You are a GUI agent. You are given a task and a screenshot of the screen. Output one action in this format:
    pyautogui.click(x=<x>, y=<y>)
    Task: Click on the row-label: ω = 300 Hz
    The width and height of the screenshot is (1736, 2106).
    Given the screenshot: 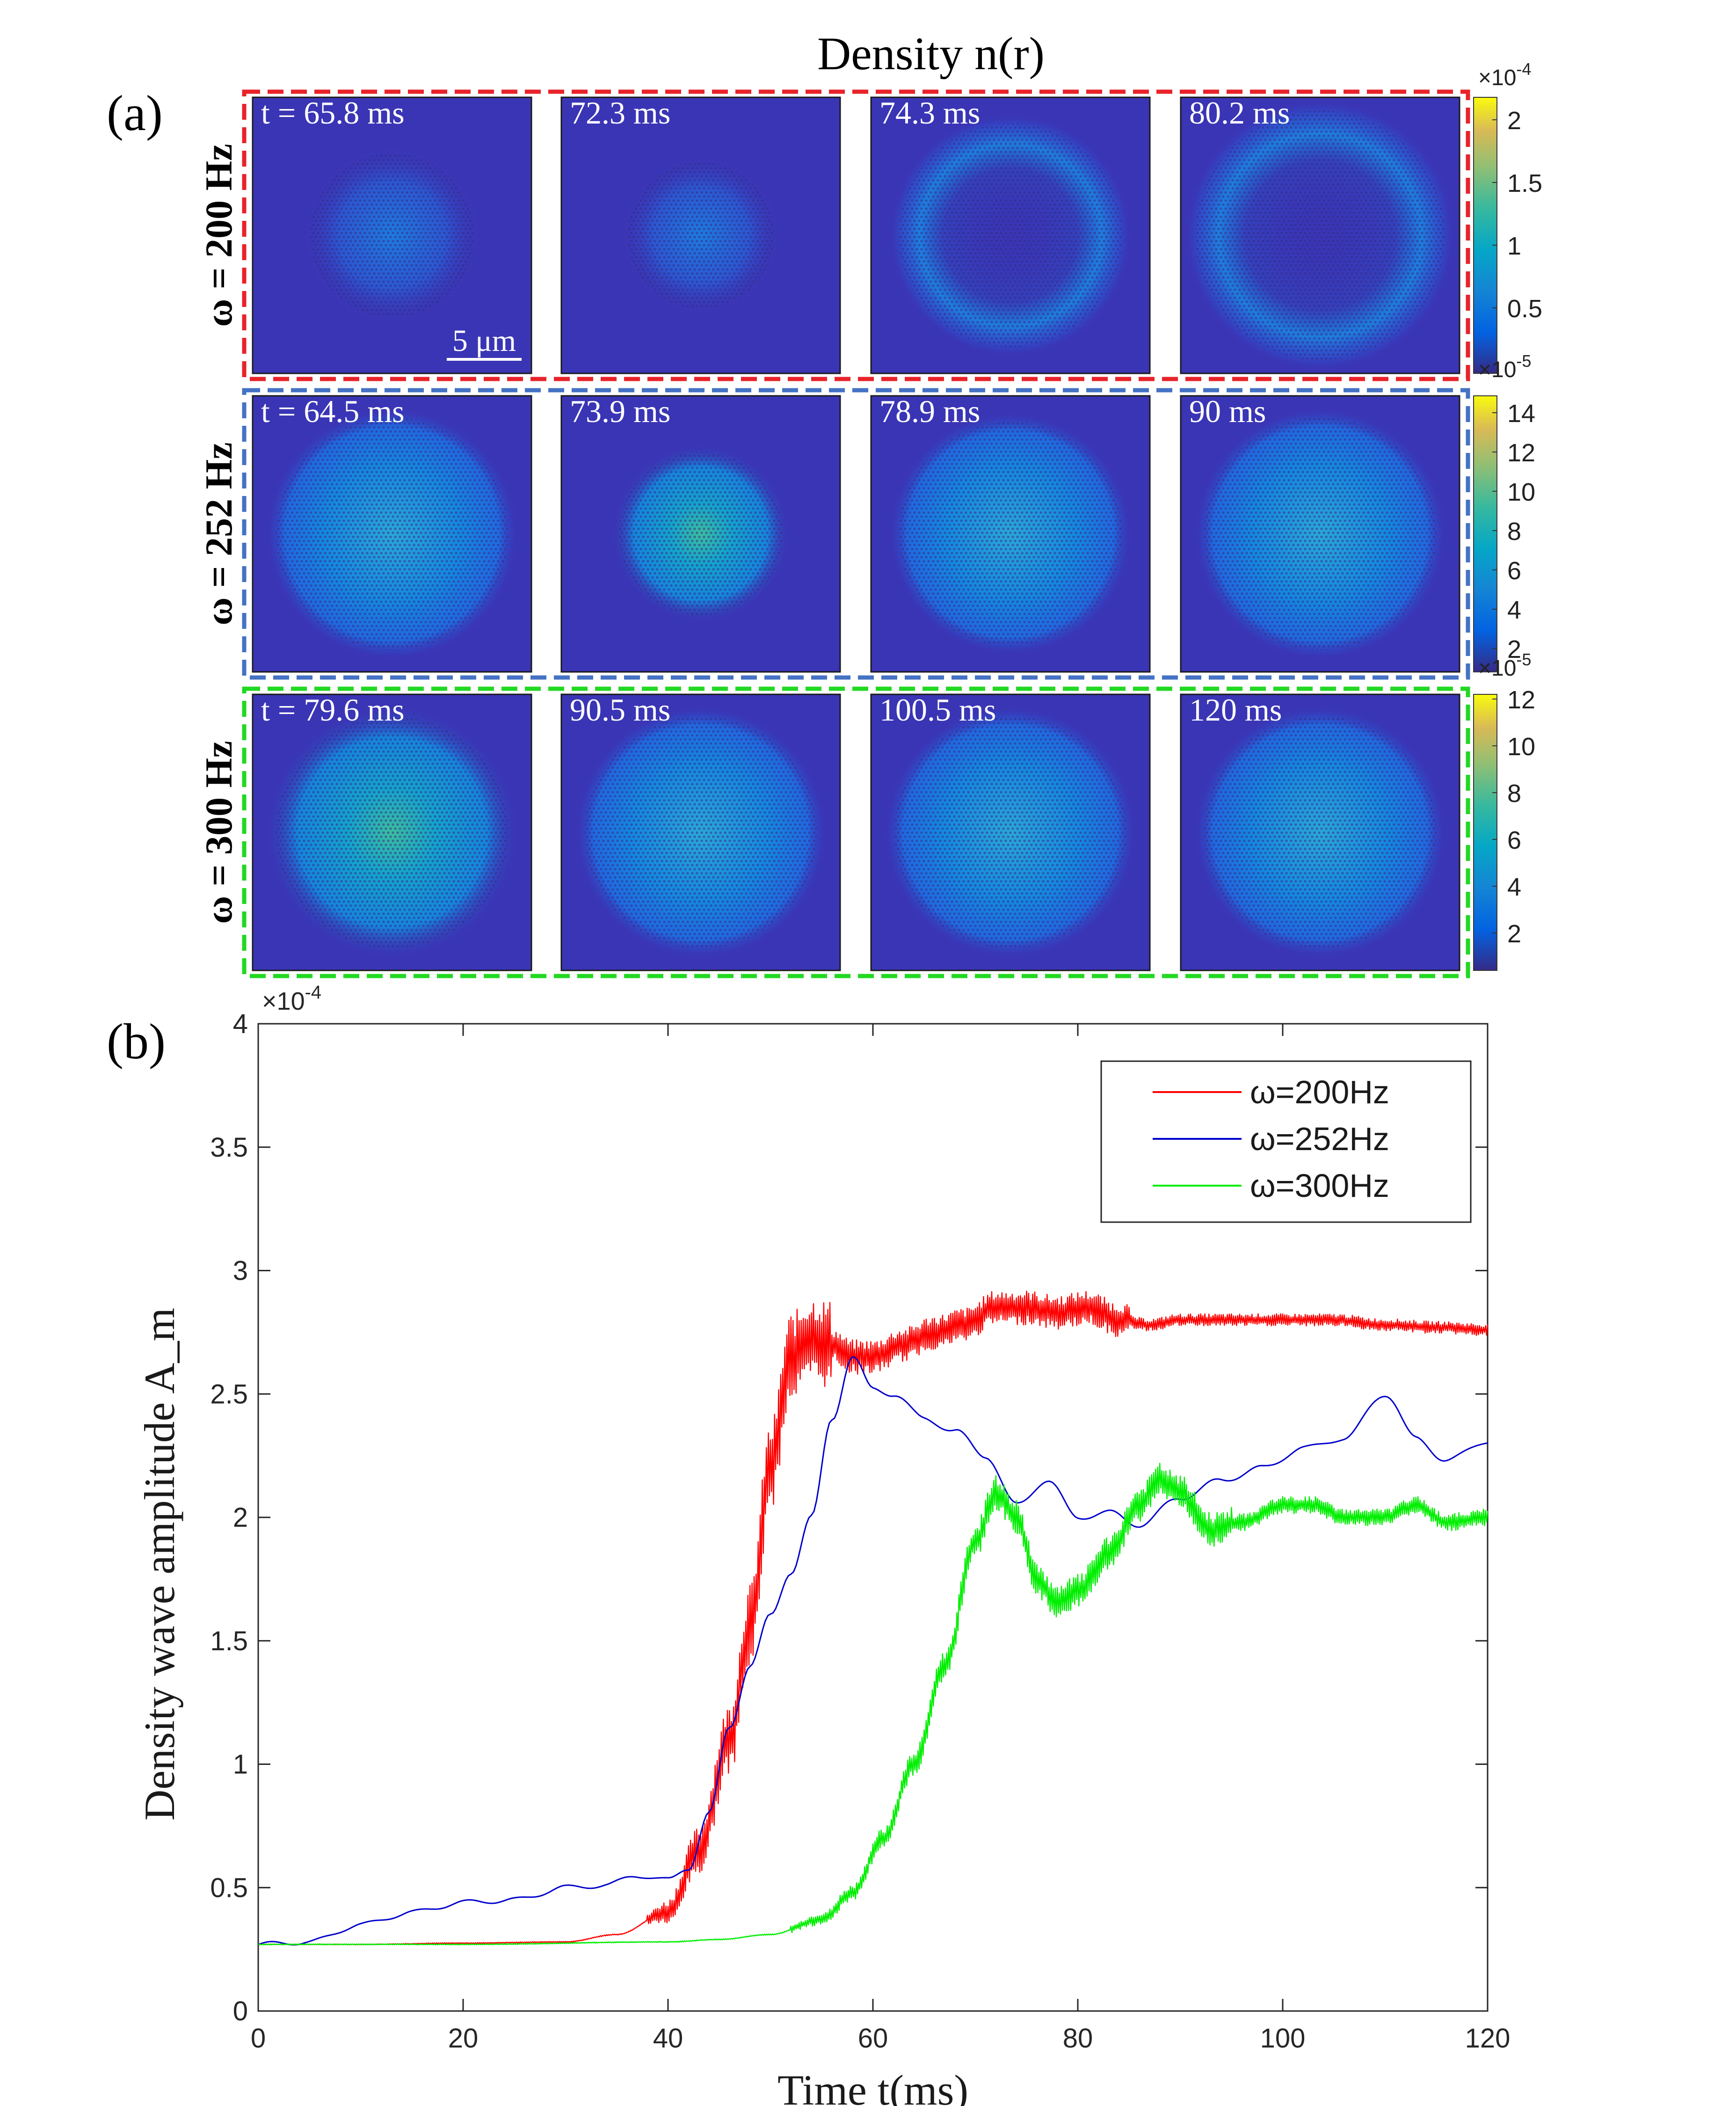 What is the action you would take?
    pyautogui.click(x=219, y=832)
    